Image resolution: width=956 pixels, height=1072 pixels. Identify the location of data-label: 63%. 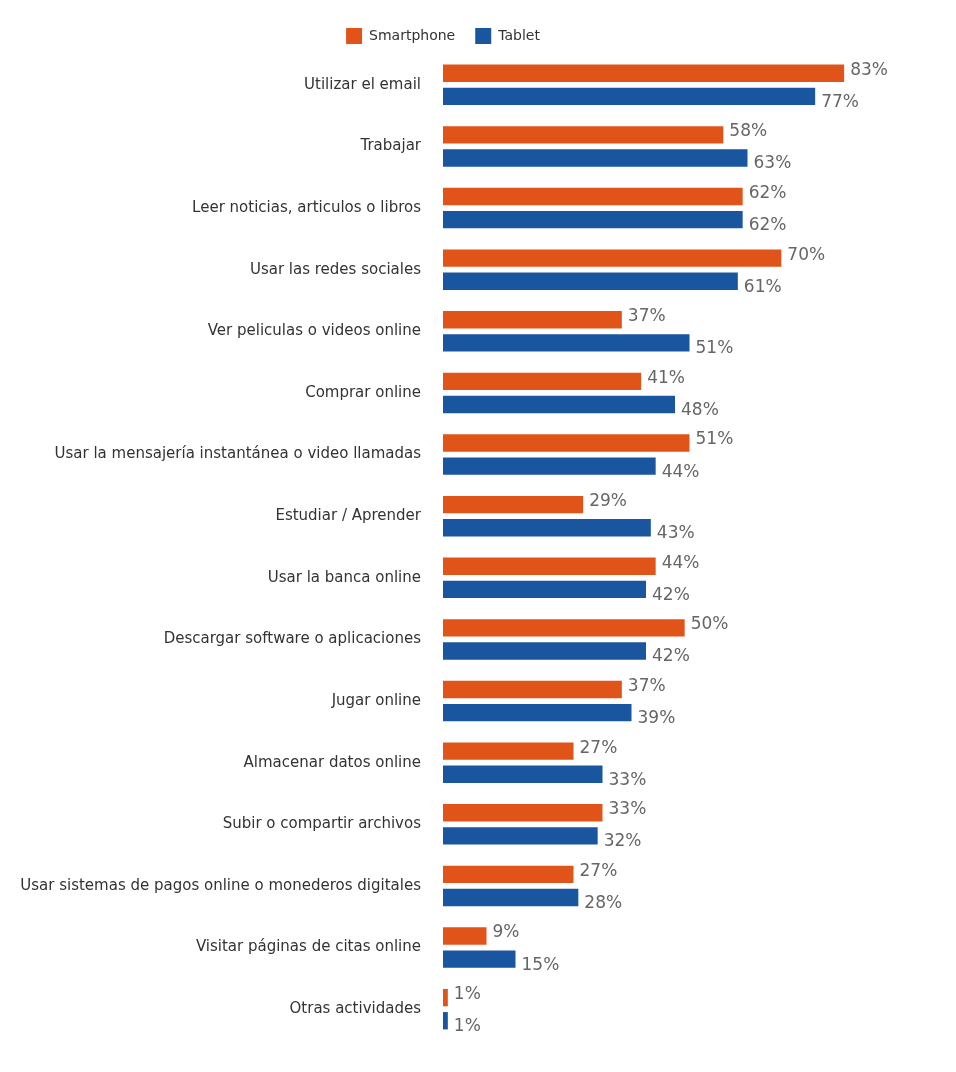
(772, 162).